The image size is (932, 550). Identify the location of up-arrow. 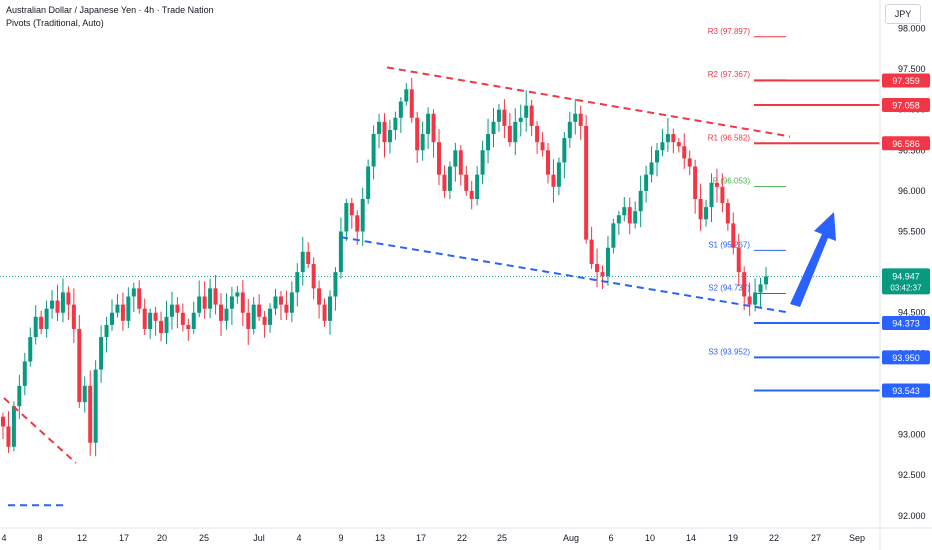
(813, 259).